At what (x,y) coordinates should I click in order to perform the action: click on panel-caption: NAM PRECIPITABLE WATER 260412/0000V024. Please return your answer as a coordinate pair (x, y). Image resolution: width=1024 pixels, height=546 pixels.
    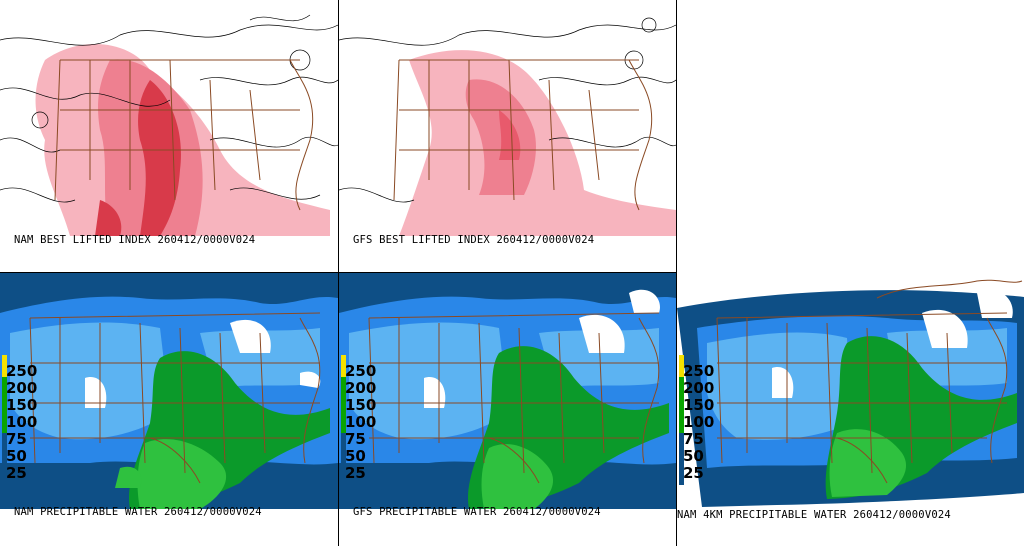
    Looking at the image, I should click on (138, 512).